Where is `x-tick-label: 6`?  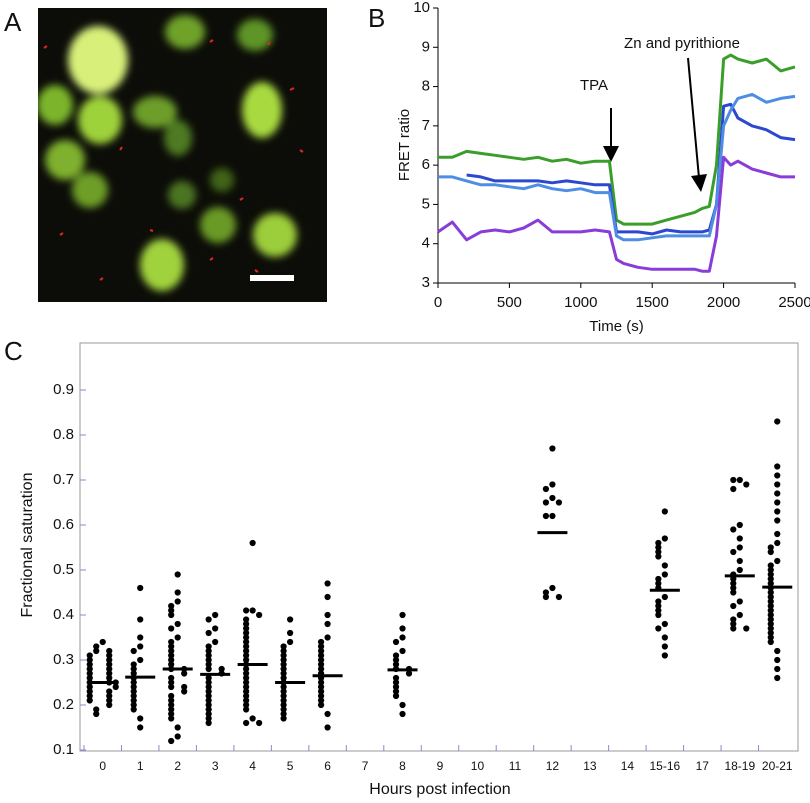 x-tick-label: 6 is located at coordinates (327, 766).